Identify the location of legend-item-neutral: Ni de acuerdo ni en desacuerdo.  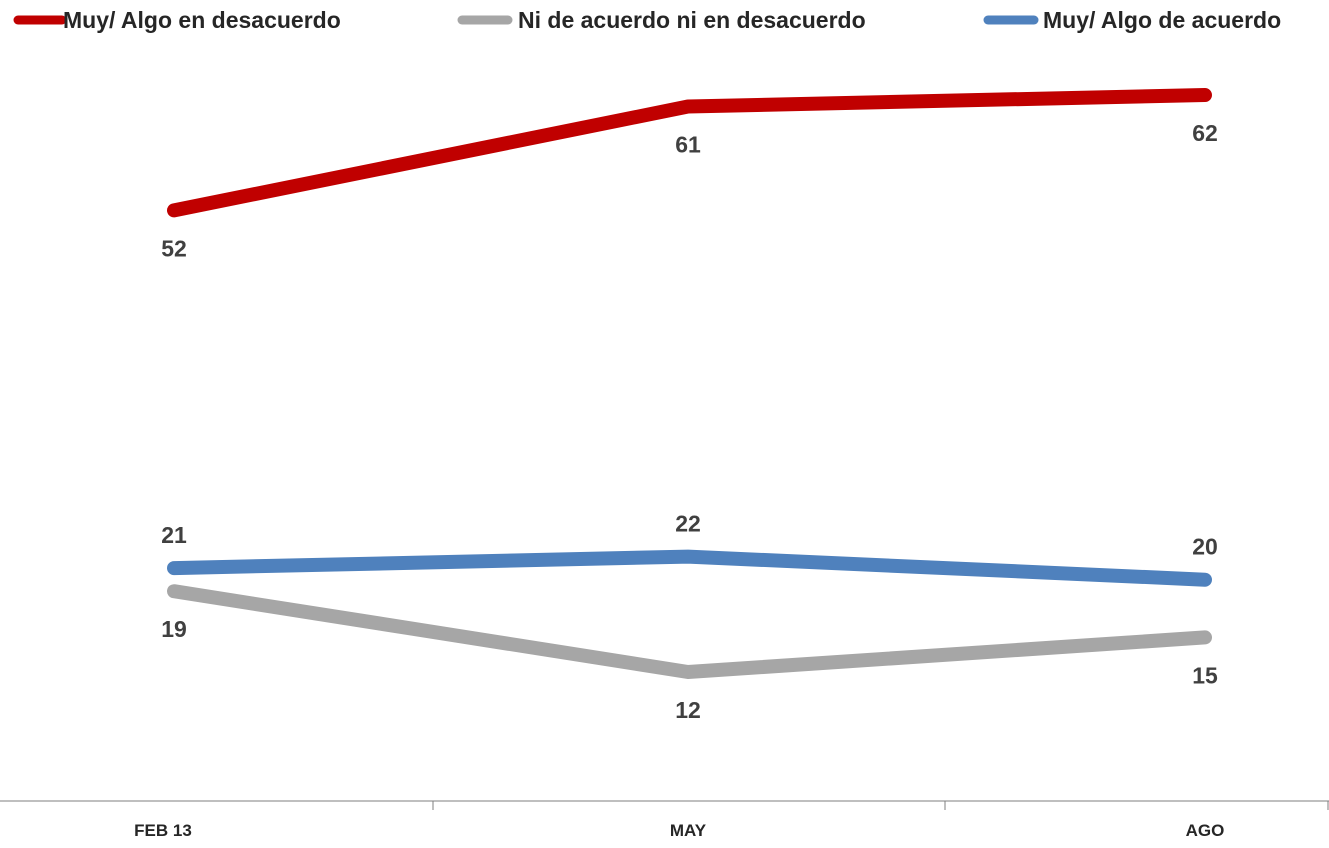
(661, 20).